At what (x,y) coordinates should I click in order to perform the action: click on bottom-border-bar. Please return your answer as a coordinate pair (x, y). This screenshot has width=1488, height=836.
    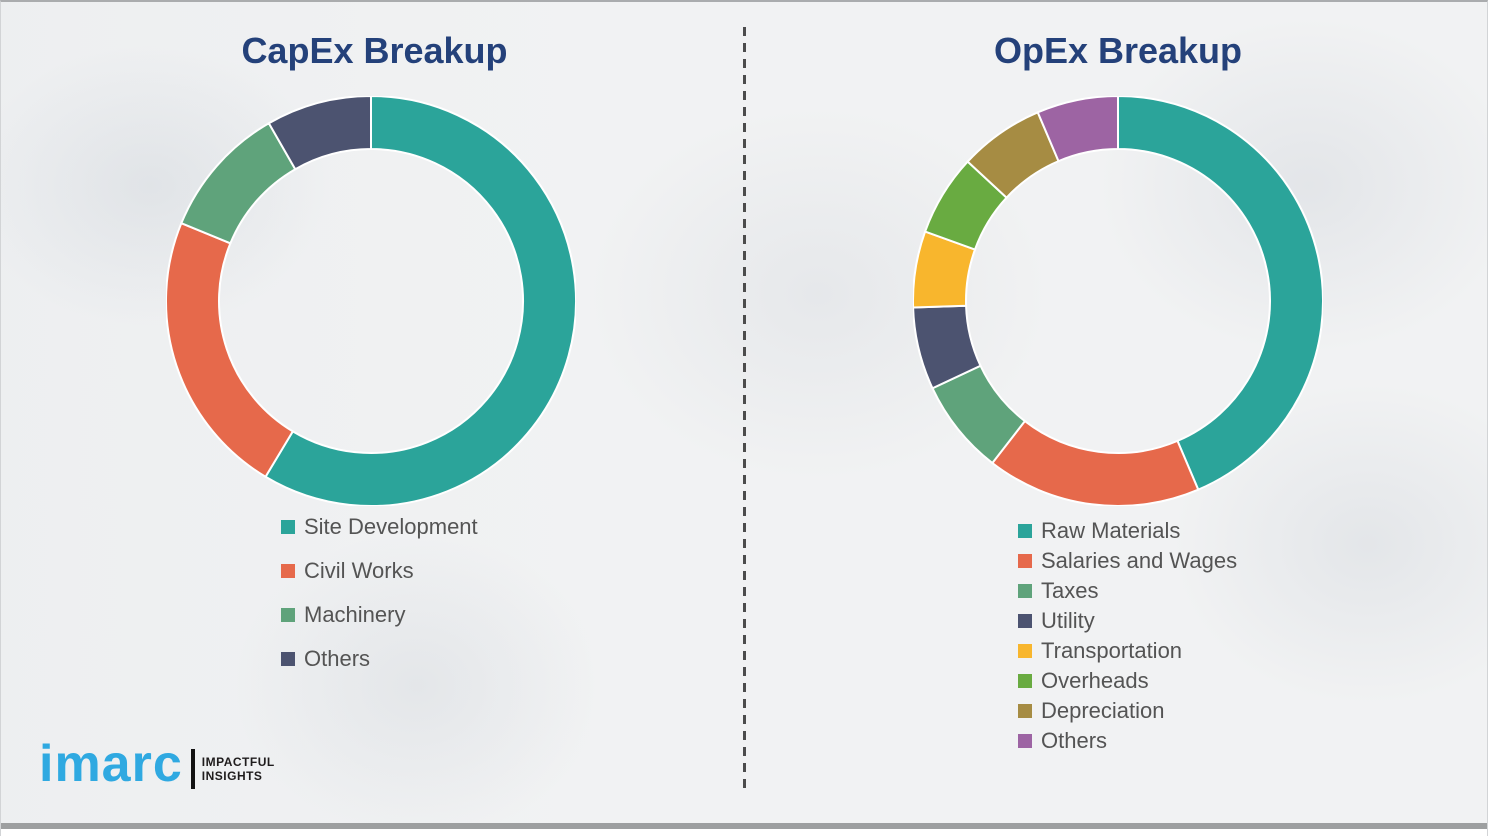
    Looking at the image, I should click on (744, 826).